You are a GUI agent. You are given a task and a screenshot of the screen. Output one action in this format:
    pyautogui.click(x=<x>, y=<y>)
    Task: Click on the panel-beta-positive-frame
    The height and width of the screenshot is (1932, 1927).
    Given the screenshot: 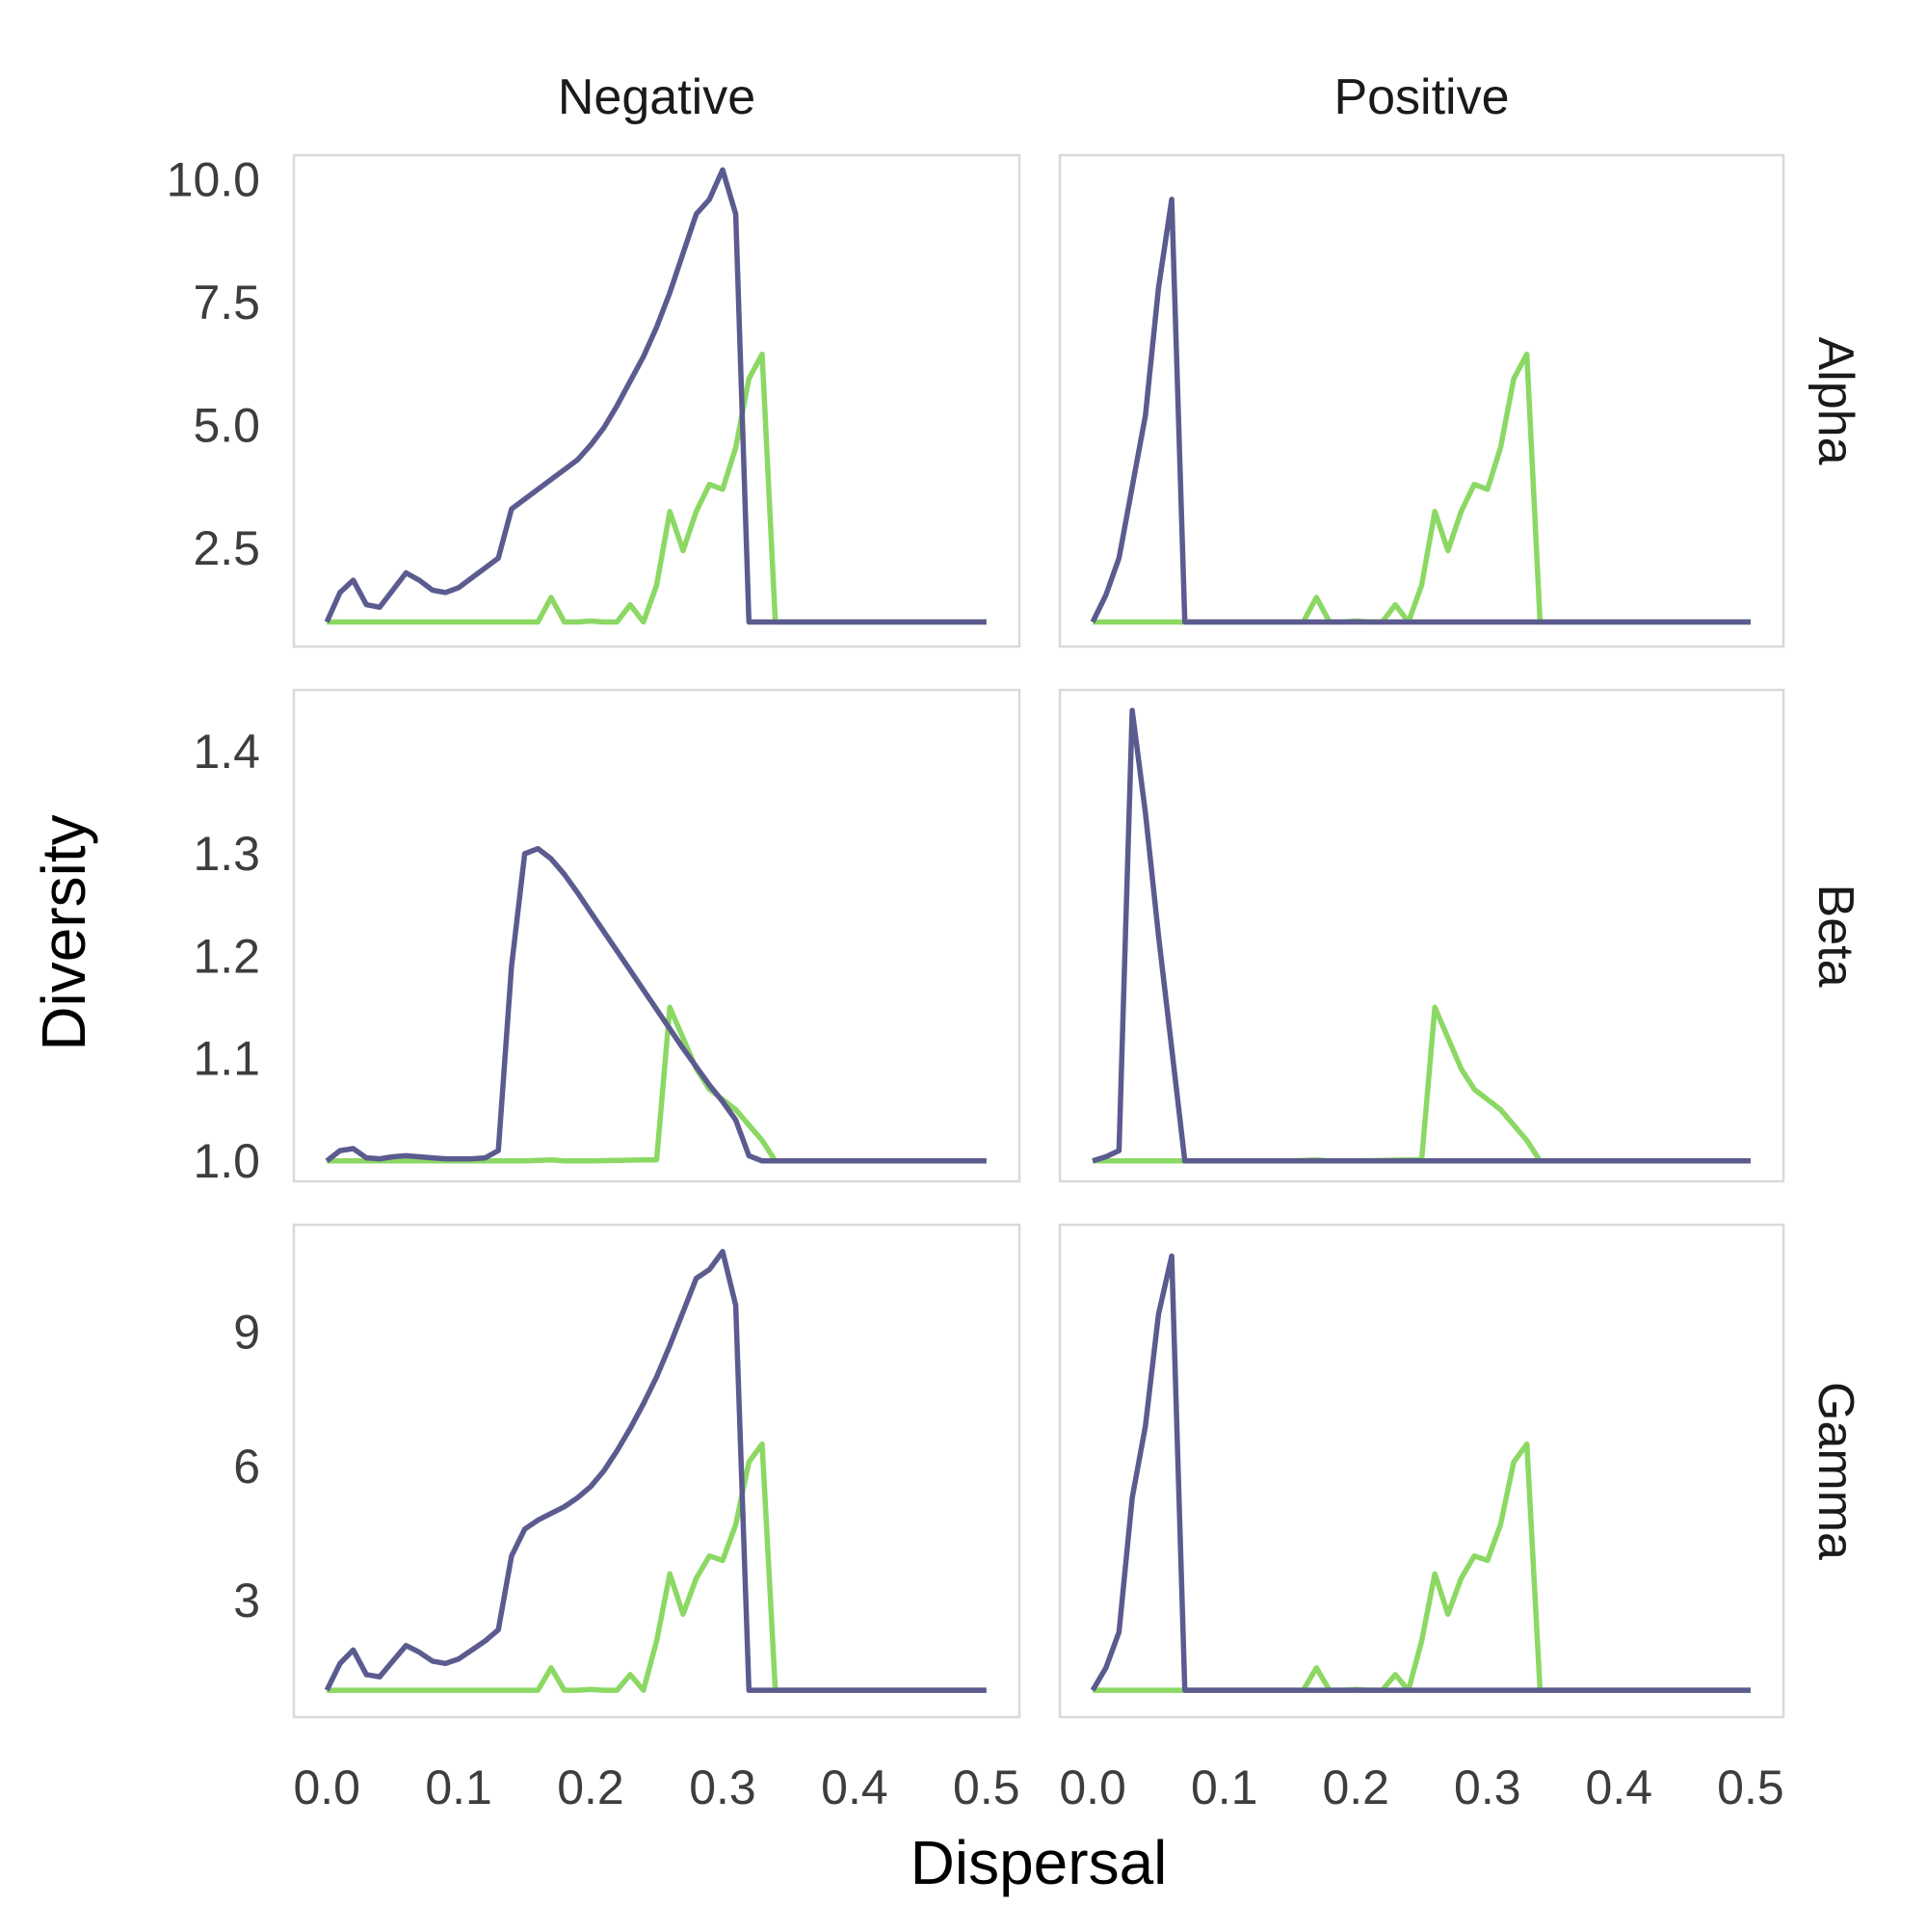 What is the action you would take?
    pyautogui.click(x=1421, y=935)
    